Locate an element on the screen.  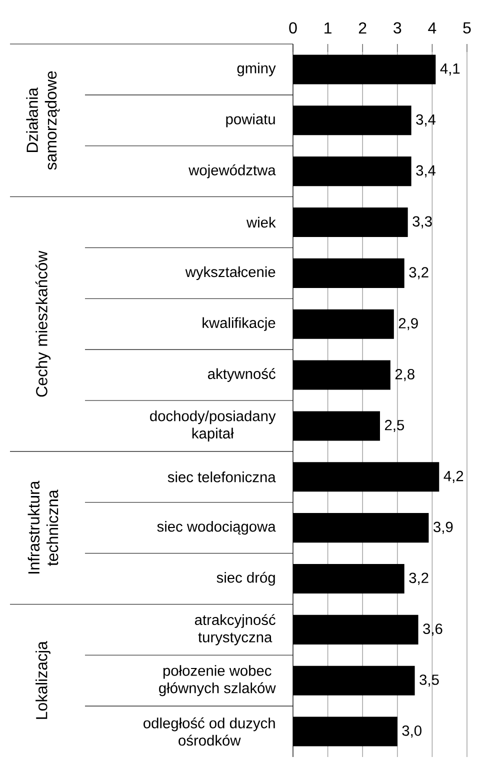
data-label: 3,5 is located at coordinates (429, 680).